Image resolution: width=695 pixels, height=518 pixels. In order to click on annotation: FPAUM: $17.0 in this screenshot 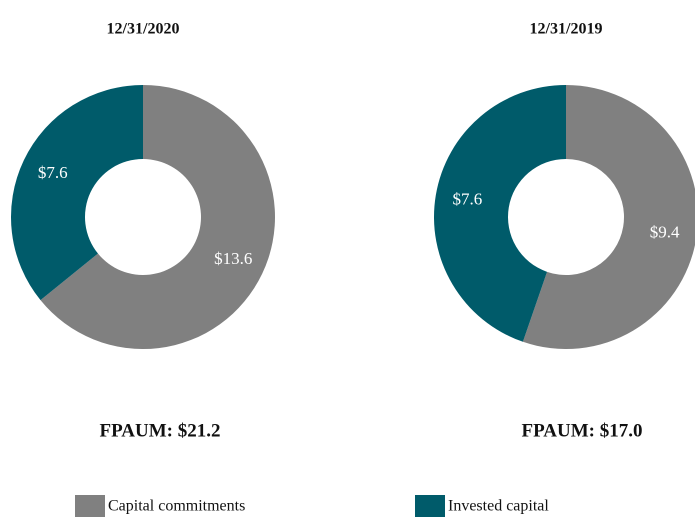, I will do `click(581, 430)`.